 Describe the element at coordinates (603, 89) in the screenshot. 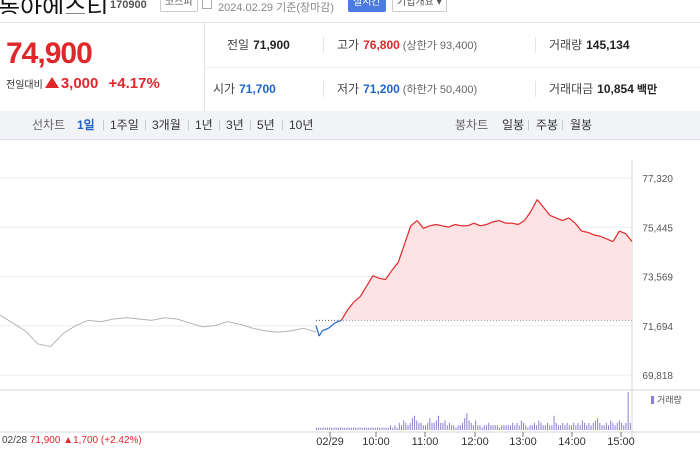

I see `trade-amount: 거래대금 10,854 백만` at that location.